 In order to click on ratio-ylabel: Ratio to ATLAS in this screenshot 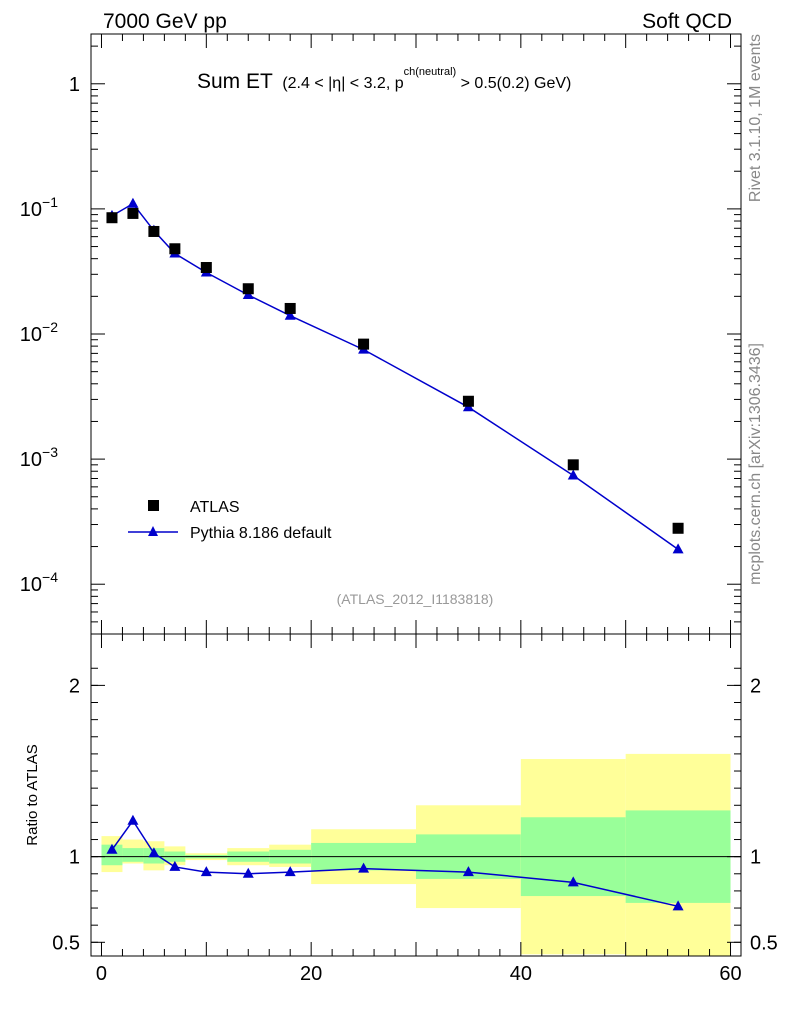, I will do `click(32, 794)`.